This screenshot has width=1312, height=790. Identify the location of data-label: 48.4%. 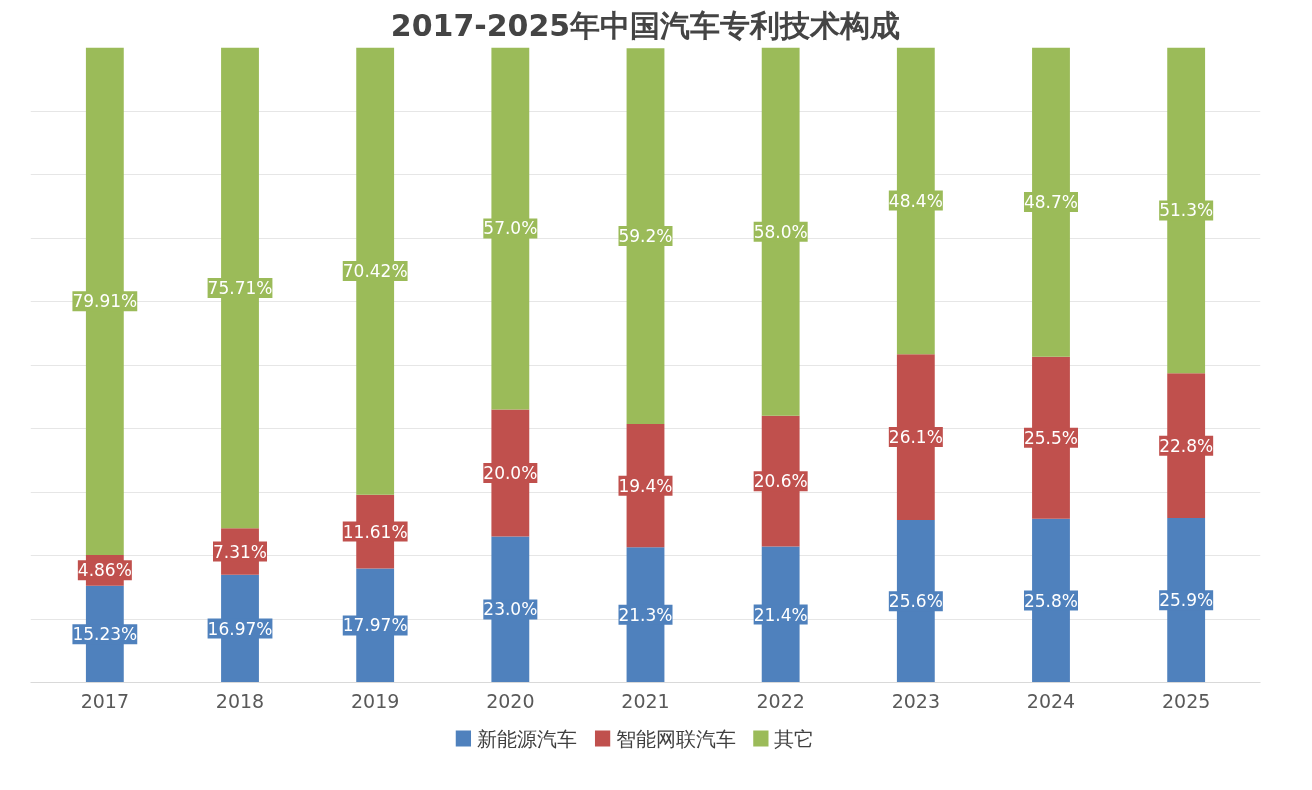
(915, 200).